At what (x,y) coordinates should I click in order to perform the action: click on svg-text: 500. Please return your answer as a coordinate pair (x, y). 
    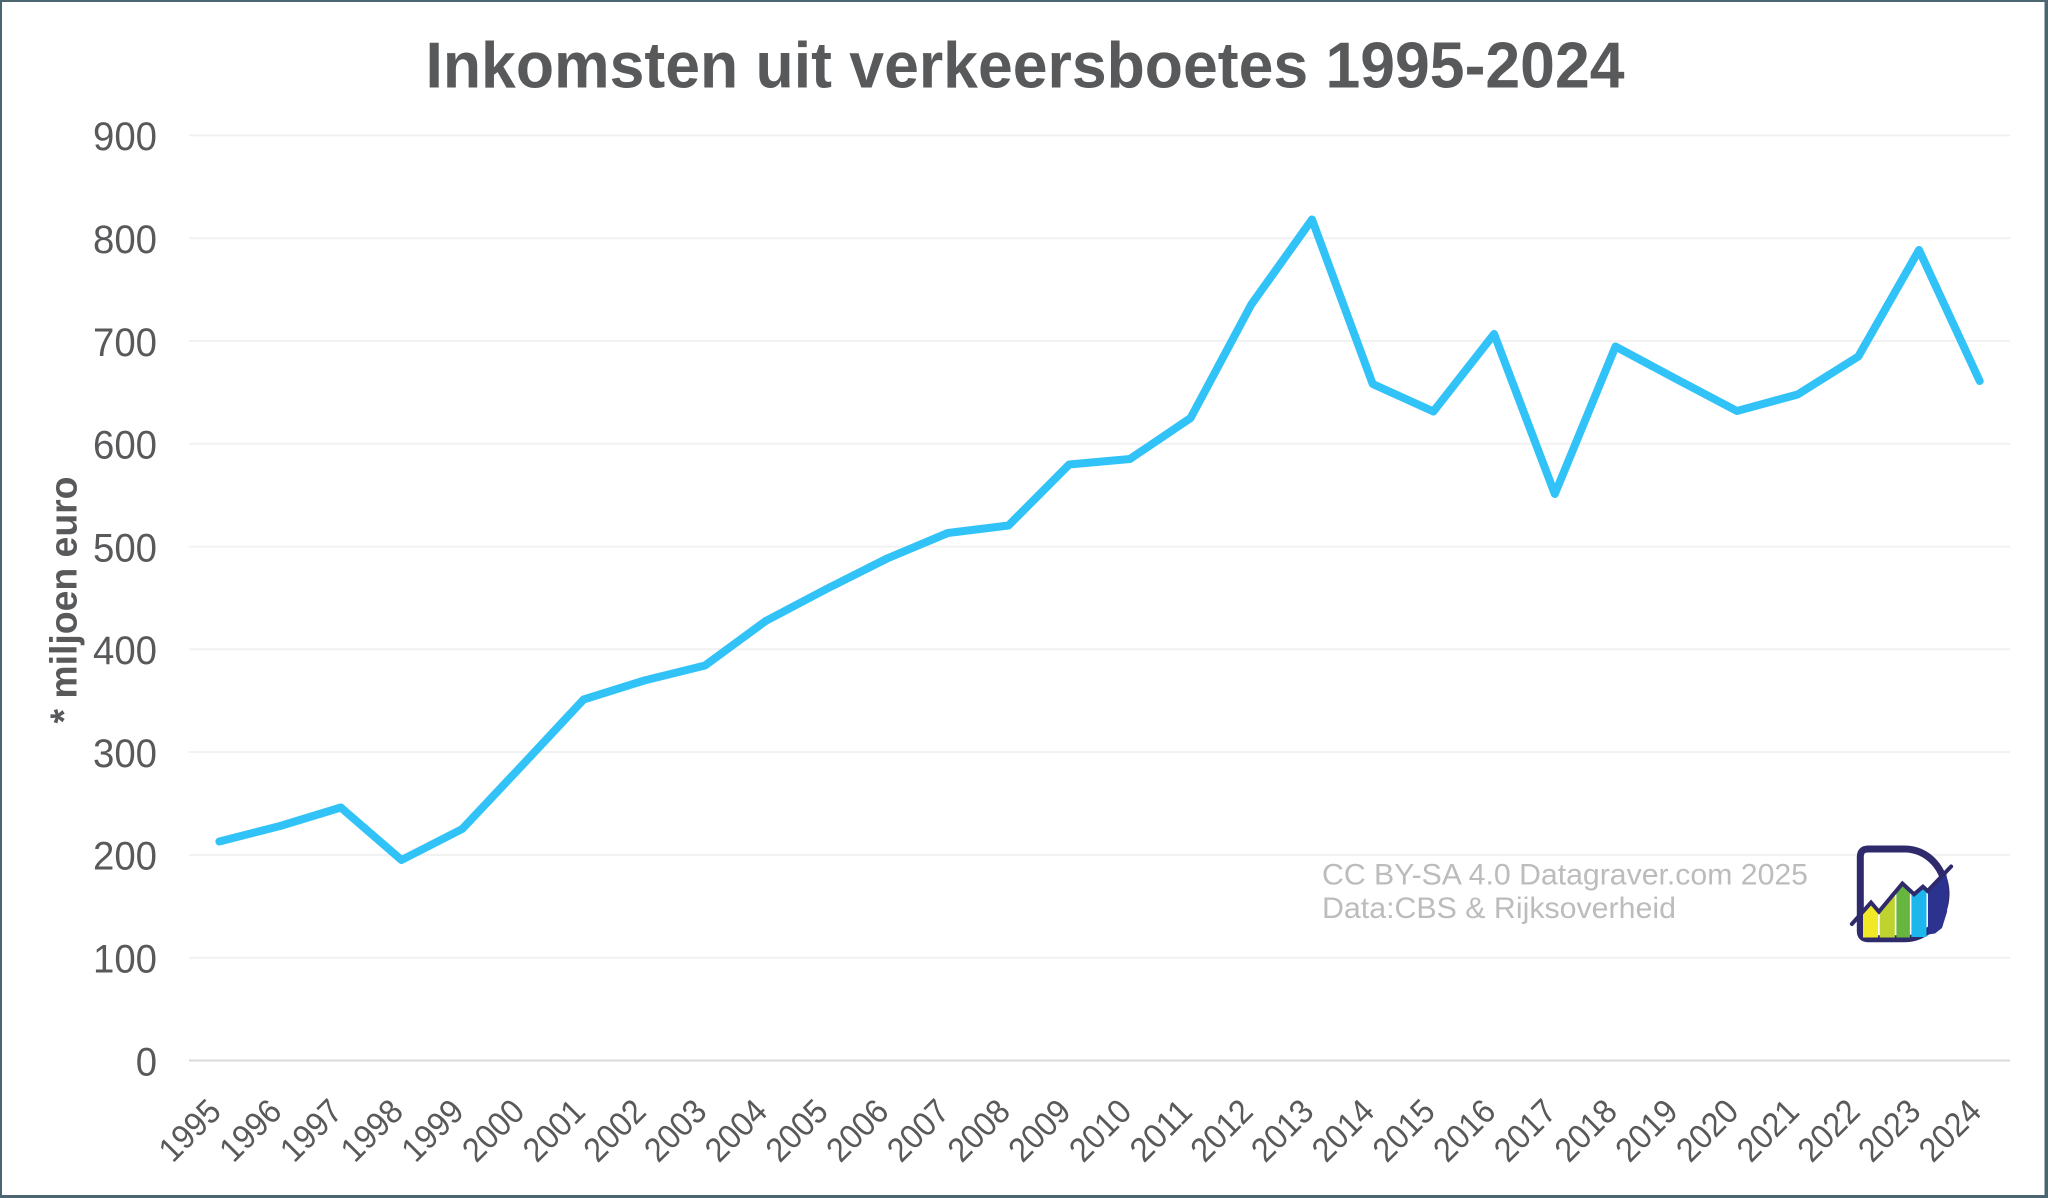
    Looking at the image, I should click on (125, 548).